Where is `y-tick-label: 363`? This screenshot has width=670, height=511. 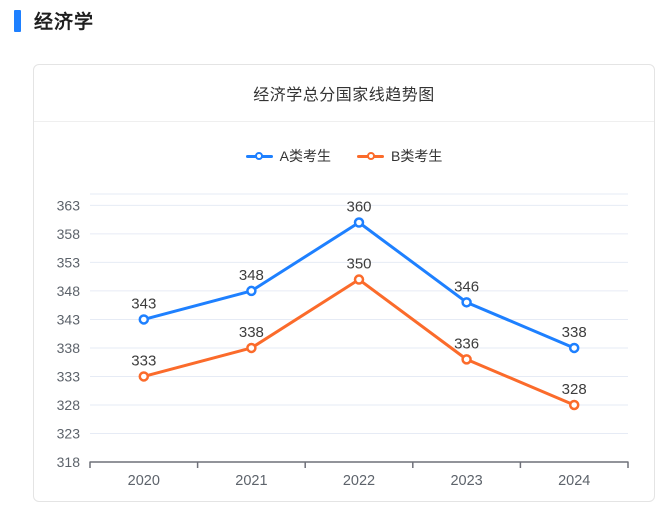 y-tick-label: 363 is located at coordinates (69, 205).